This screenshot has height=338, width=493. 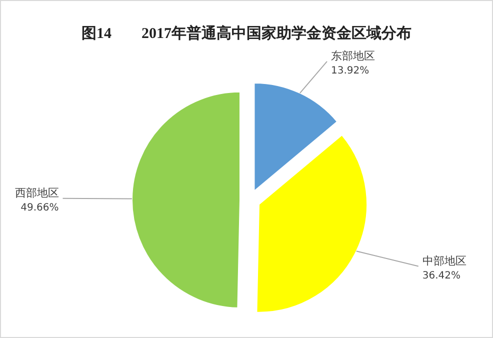 I want to click on chart-title: 图14 2017年普通高中国家助学金资金区域分布, so click(x=247, y=33).